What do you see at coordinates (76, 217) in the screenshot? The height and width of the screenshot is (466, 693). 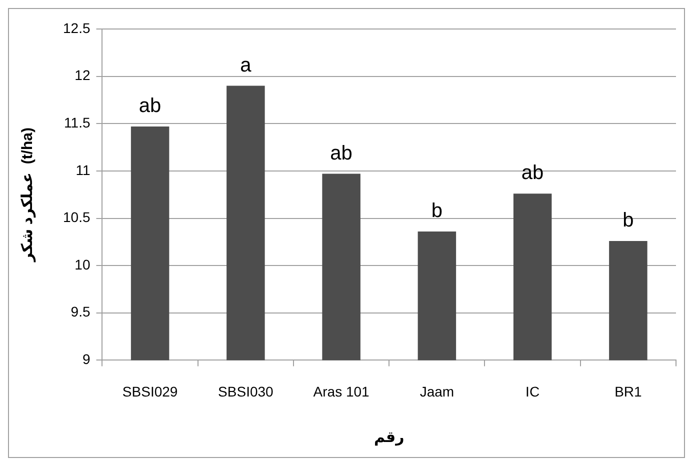 I see `y-tick-label: 10.5` at bounding box center [76, 217].